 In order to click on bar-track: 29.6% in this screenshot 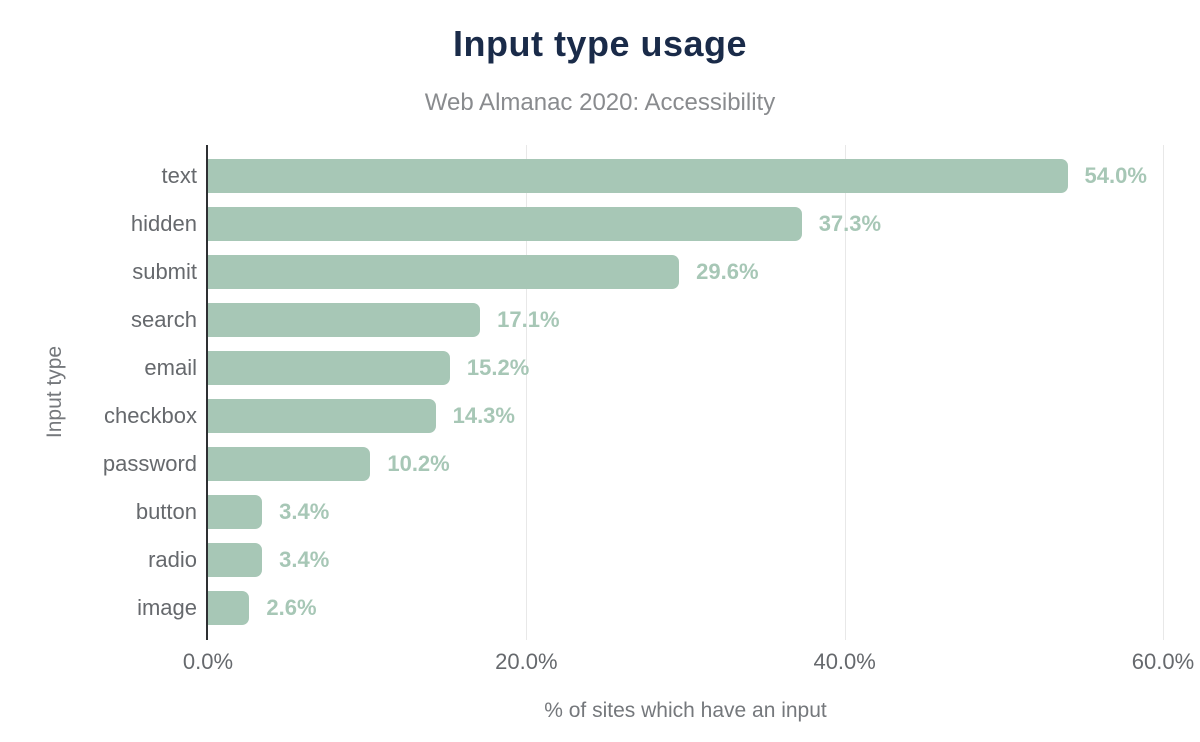, I will do `click(685, 272)`.